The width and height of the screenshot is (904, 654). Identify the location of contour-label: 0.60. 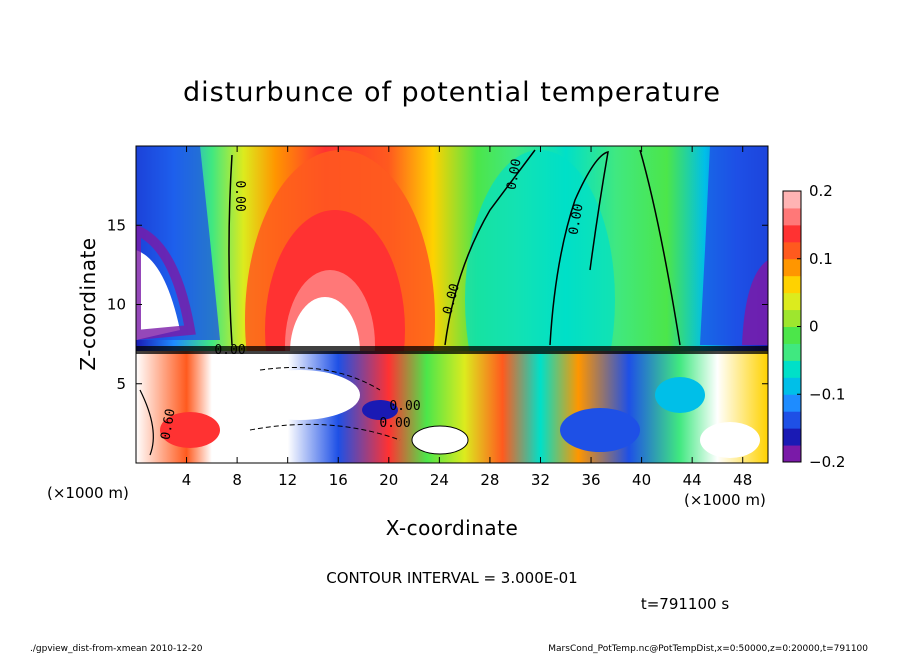
(168, 424).